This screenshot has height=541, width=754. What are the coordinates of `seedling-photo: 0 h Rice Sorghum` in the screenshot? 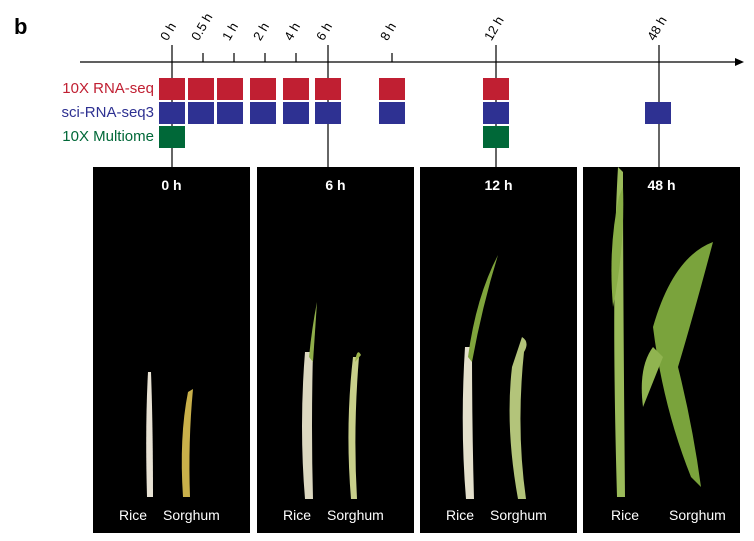 It's located at (171, 350).